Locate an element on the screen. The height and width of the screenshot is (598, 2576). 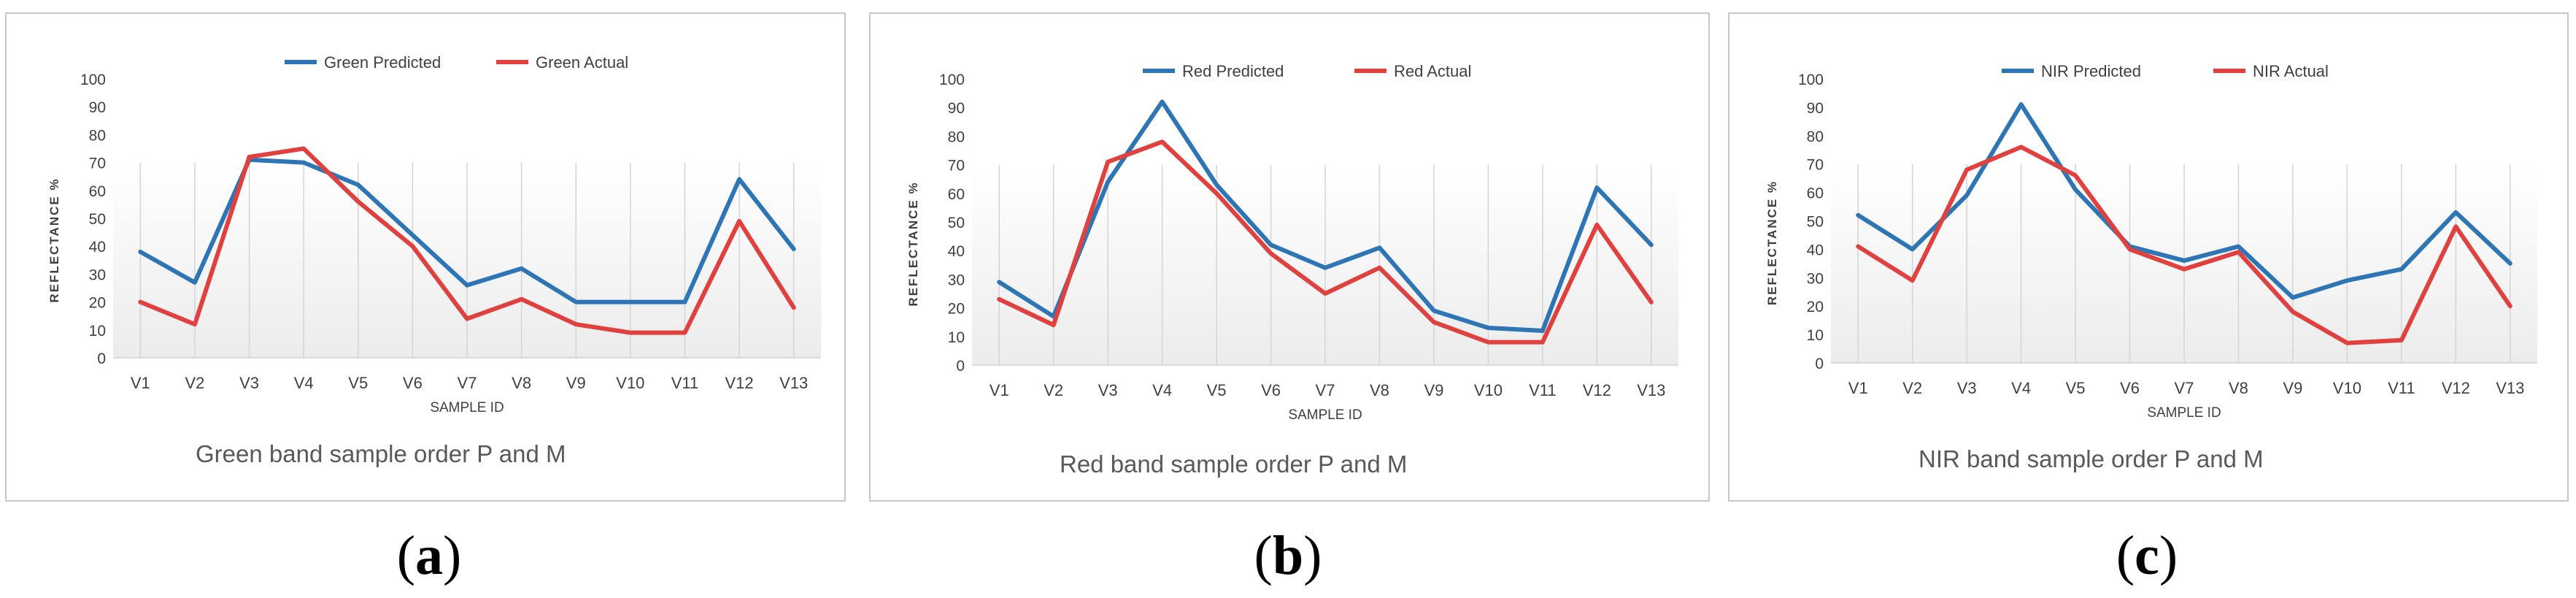
panel-label-b: (b) is located at coordinates (1288, 555).